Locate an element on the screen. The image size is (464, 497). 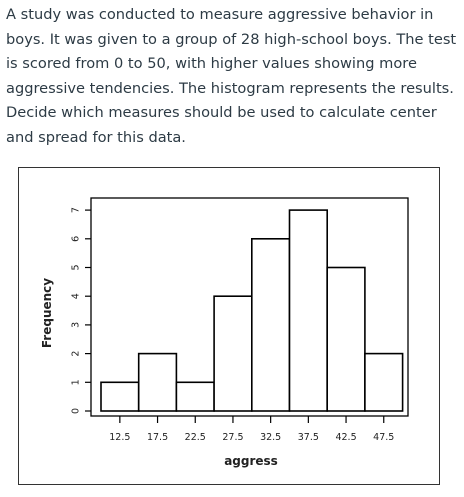
y-tick-label: 1 is located at coordinates (76, 382).